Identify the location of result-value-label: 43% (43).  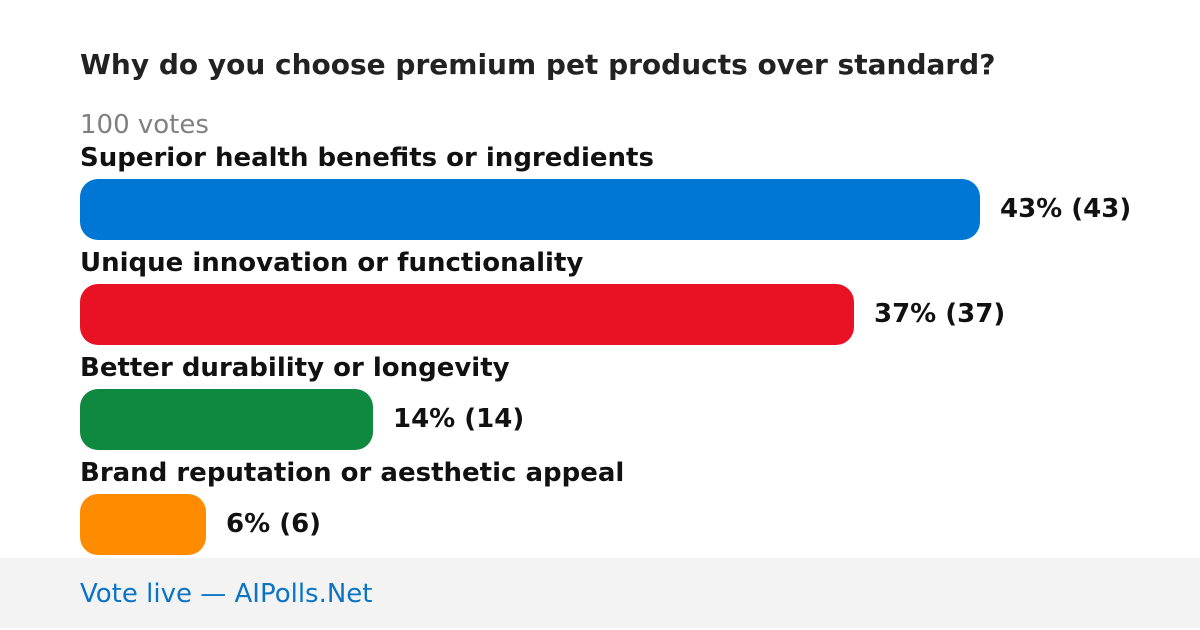
(1066, 209).